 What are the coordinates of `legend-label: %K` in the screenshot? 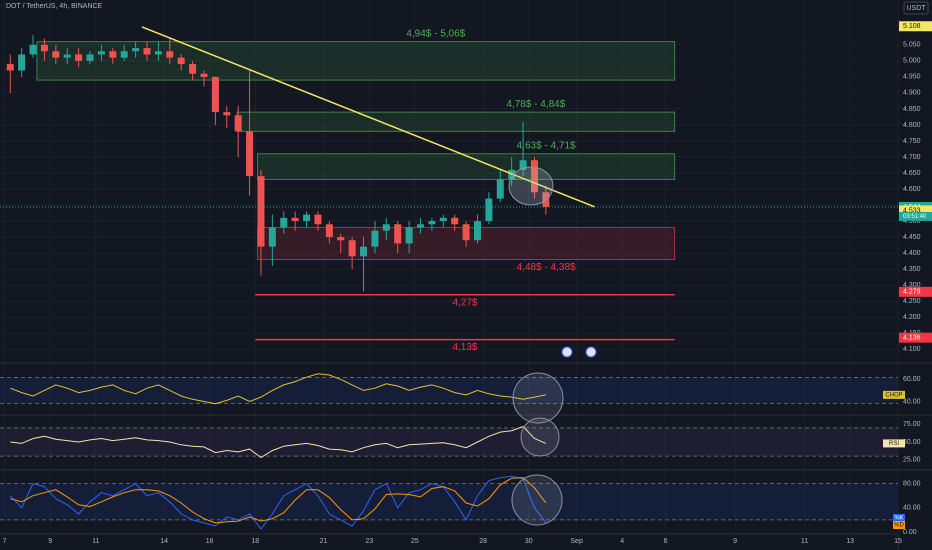 It's located at (898, 519).